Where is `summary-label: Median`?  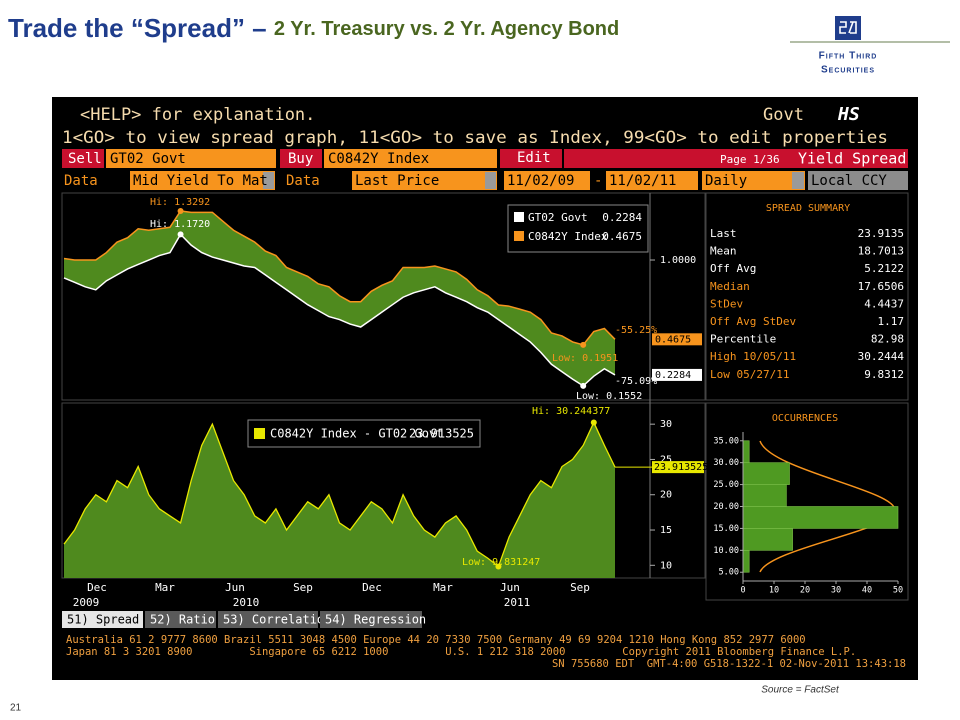 summary-label: Median is located at coordinates (730, 286).